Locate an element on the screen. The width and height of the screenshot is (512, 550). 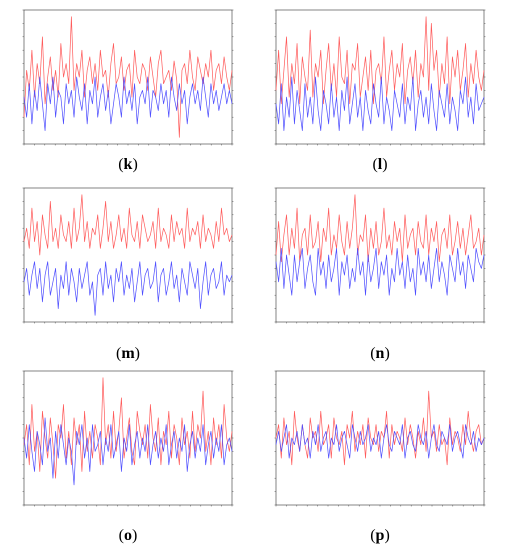
chart-panel-l is located at coordinates (380, 80).